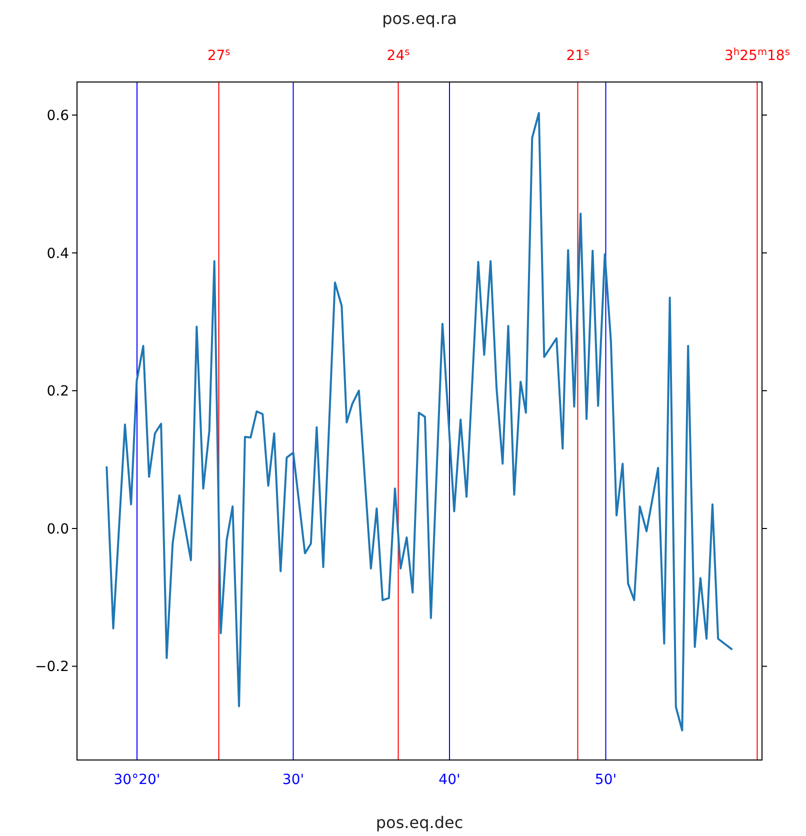 The width and height of the screenshot is (806, 836). What do you see at coordinates (578, 55) in the screenshot?
I see `x2-tick-label: 21$^{s}$` at bounding box center [578, 55].